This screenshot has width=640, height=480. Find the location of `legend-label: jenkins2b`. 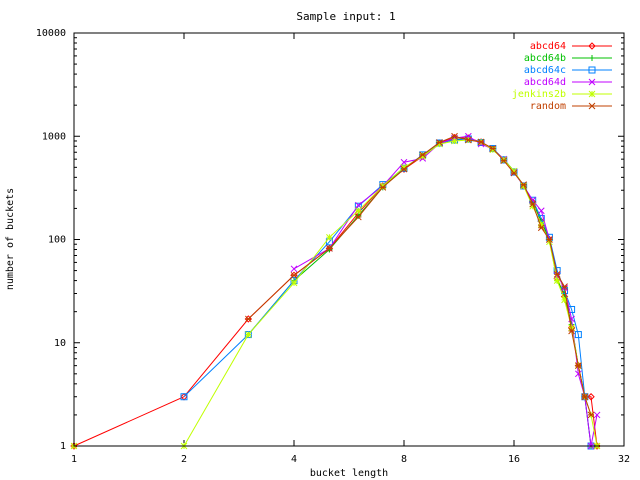

legend-label: jenkins2b is located at coordinates (539, 94).